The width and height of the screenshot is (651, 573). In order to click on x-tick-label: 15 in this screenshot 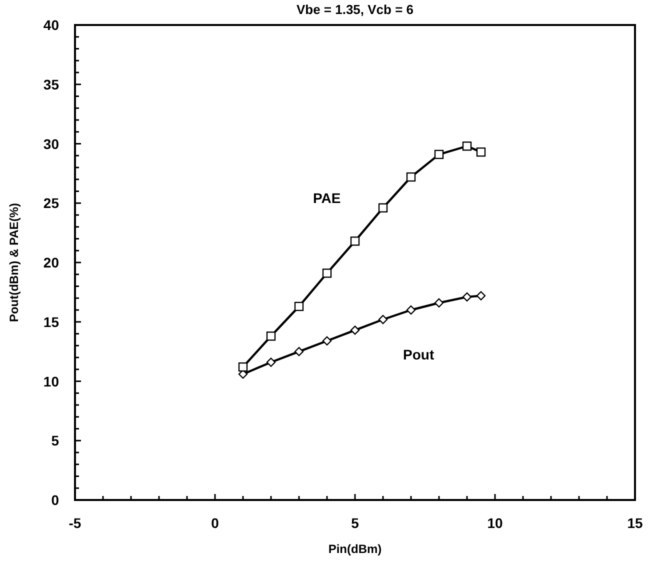, I will do `click(635, 523)`.